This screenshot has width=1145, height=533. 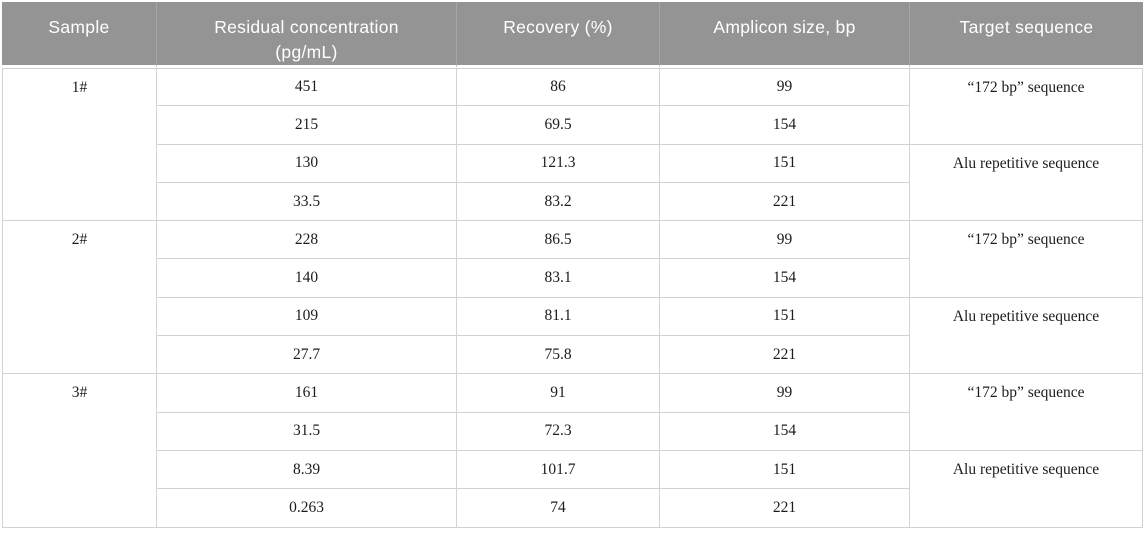 I want to click on residual-cell: 8.39, so click(x=307, y=470).